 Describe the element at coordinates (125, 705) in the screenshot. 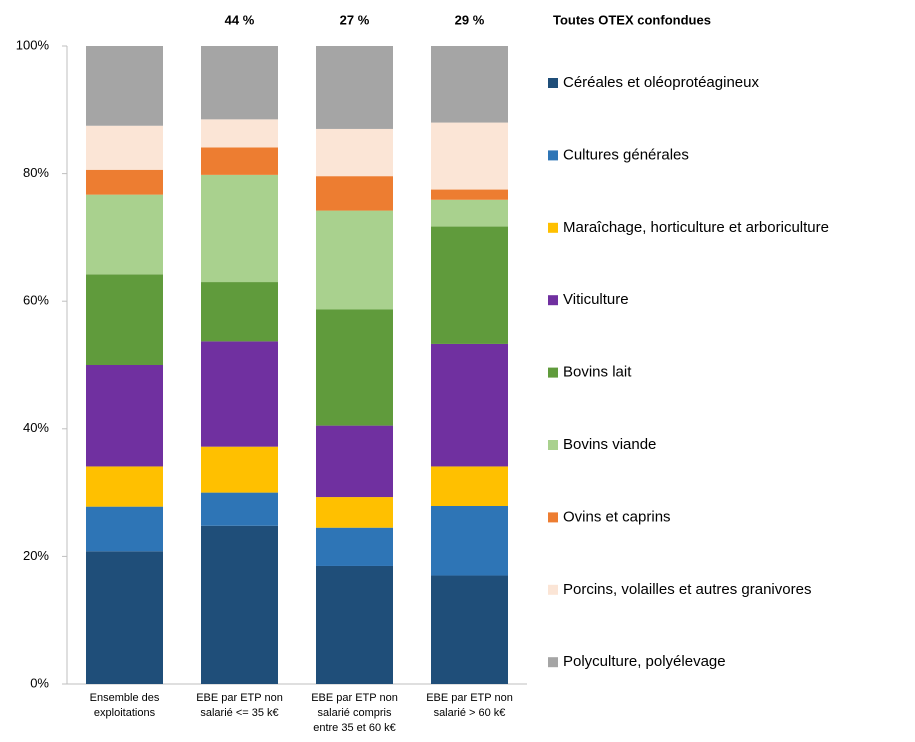

I see `x-tick-label: Ensemble des exploitations` at that location.